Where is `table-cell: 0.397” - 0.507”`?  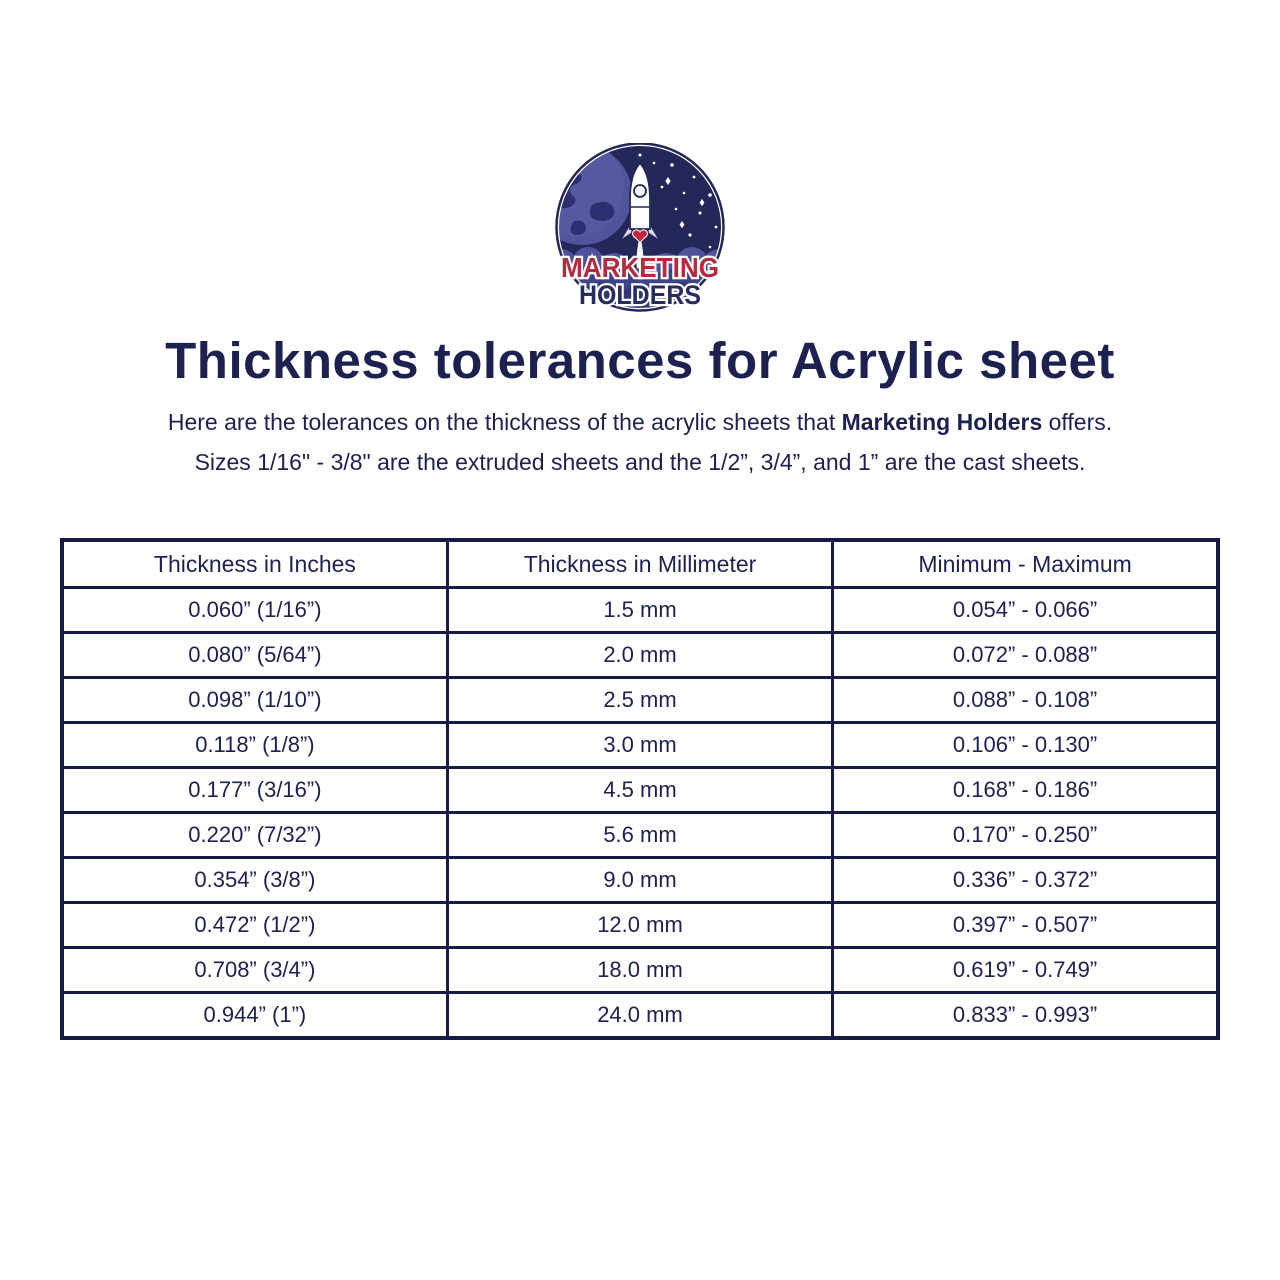
table-cell: 0.397” - 0.507” is located at coordinates (1025, 925).